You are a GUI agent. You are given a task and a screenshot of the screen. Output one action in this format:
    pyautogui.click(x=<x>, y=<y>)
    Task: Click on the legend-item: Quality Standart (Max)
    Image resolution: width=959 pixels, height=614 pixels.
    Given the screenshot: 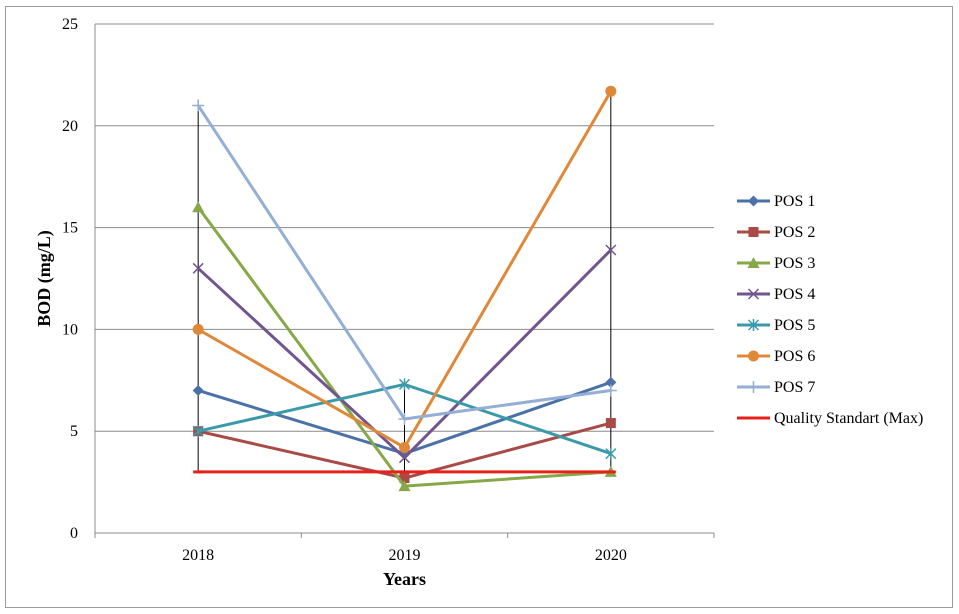 What is the action you would take?
    pyautogui.click(x=830, y=418)
    